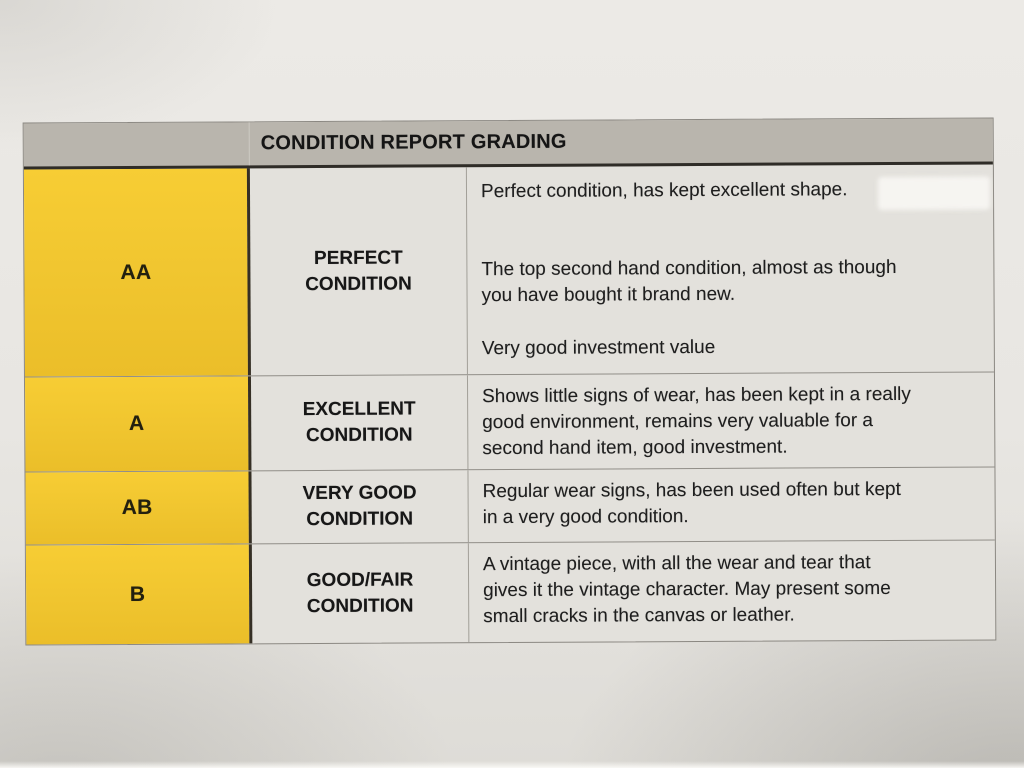  I want to click on grade-cell: B, so click(139, 594).